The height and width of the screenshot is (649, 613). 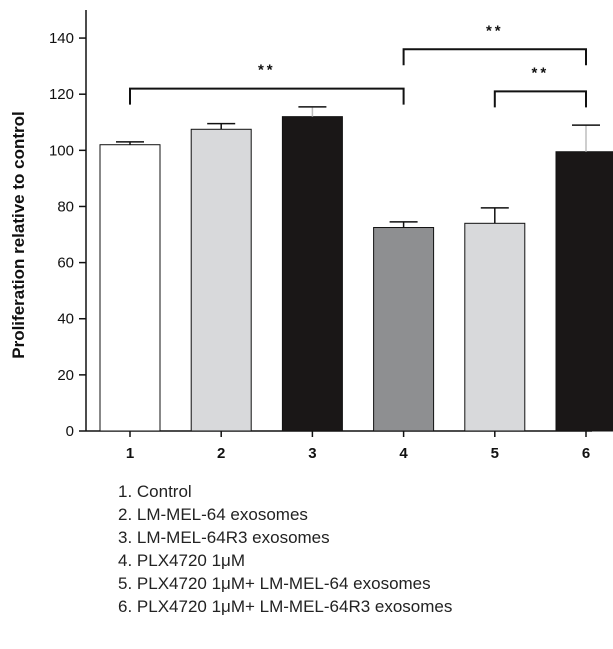 What do you see at coordinates (285, 606) in the screenshot?
I see `legend-item: 6. PLX4720 1μM+ LM-MEL-64R3 exosomes` at bounding box center [285, 606].